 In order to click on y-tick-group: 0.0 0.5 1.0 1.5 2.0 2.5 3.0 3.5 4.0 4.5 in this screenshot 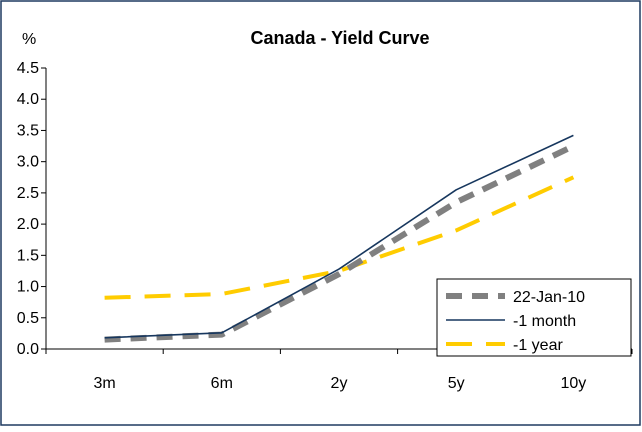, I will do `click(31, 209)`.